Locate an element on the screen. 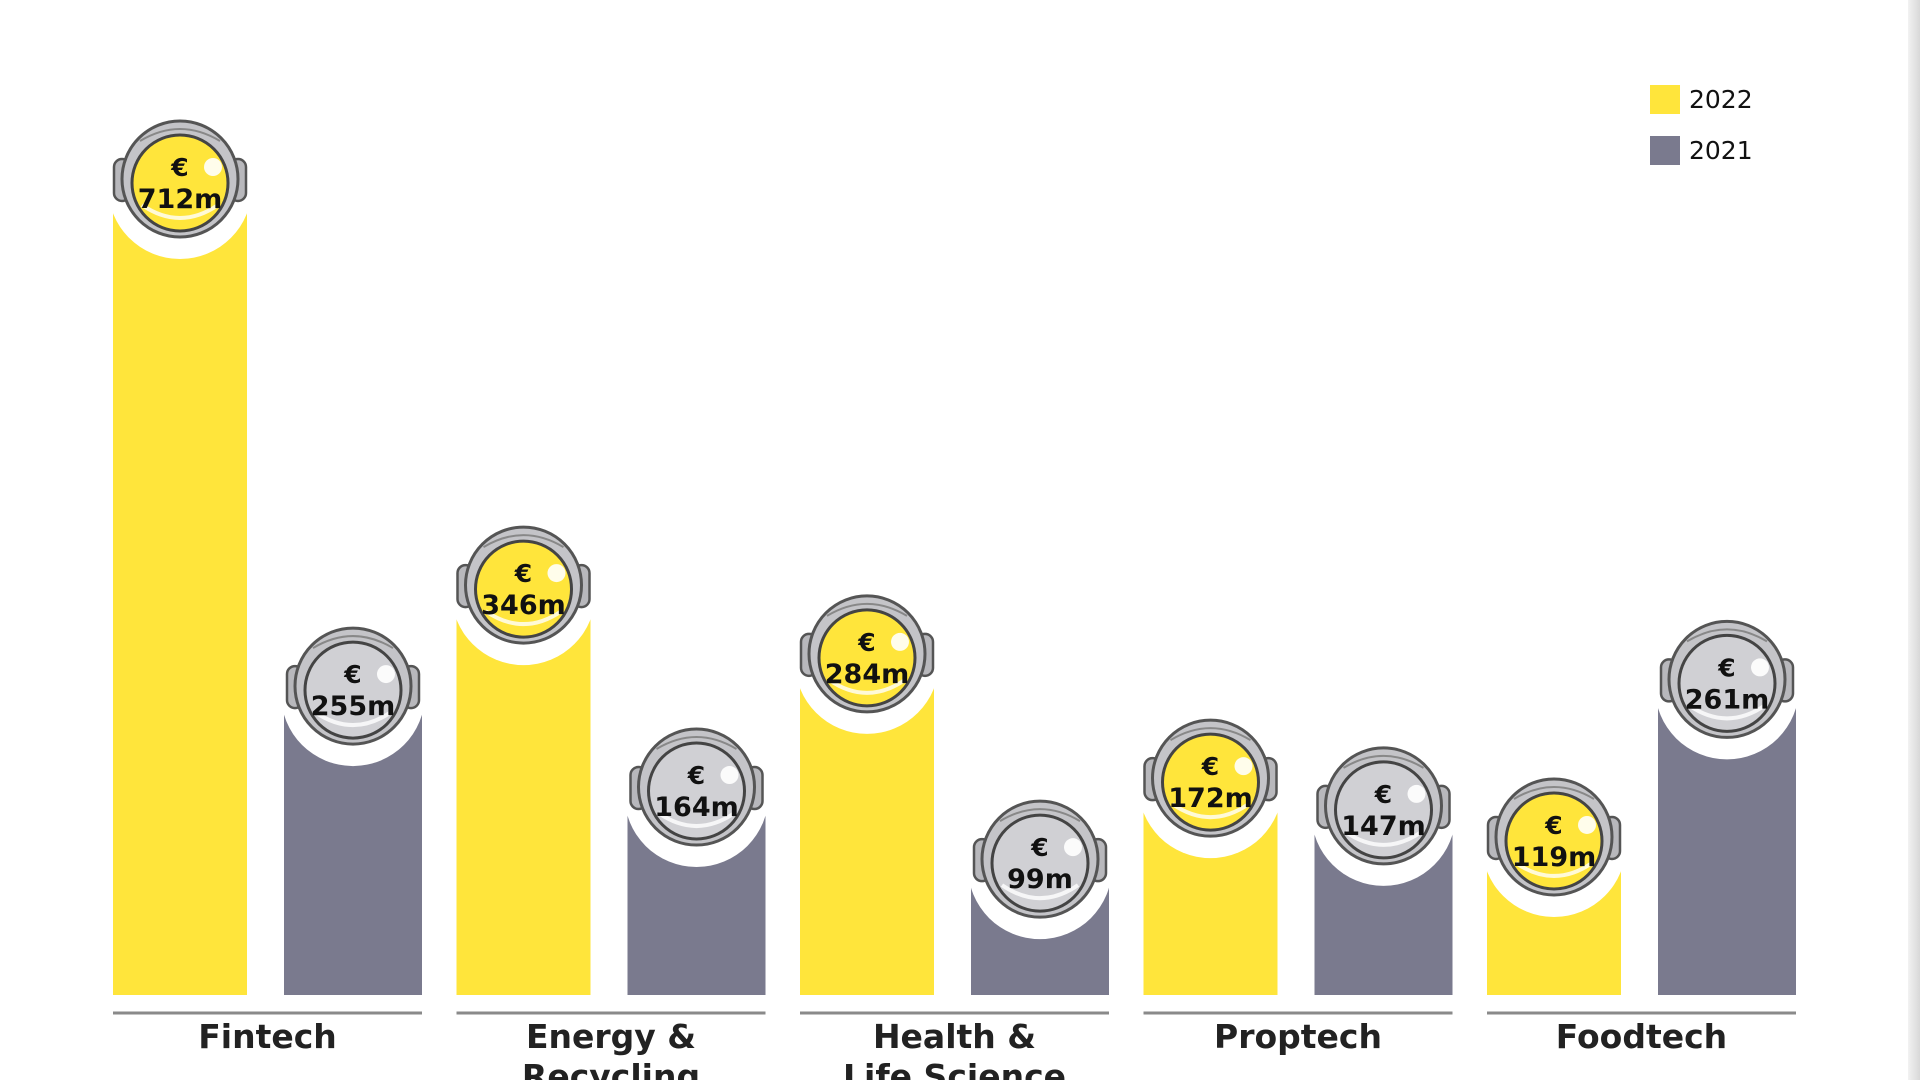 This screenshot has width=1920, height=1080. category-label-fintech: Fintech is located at coordinates (267, 1036).